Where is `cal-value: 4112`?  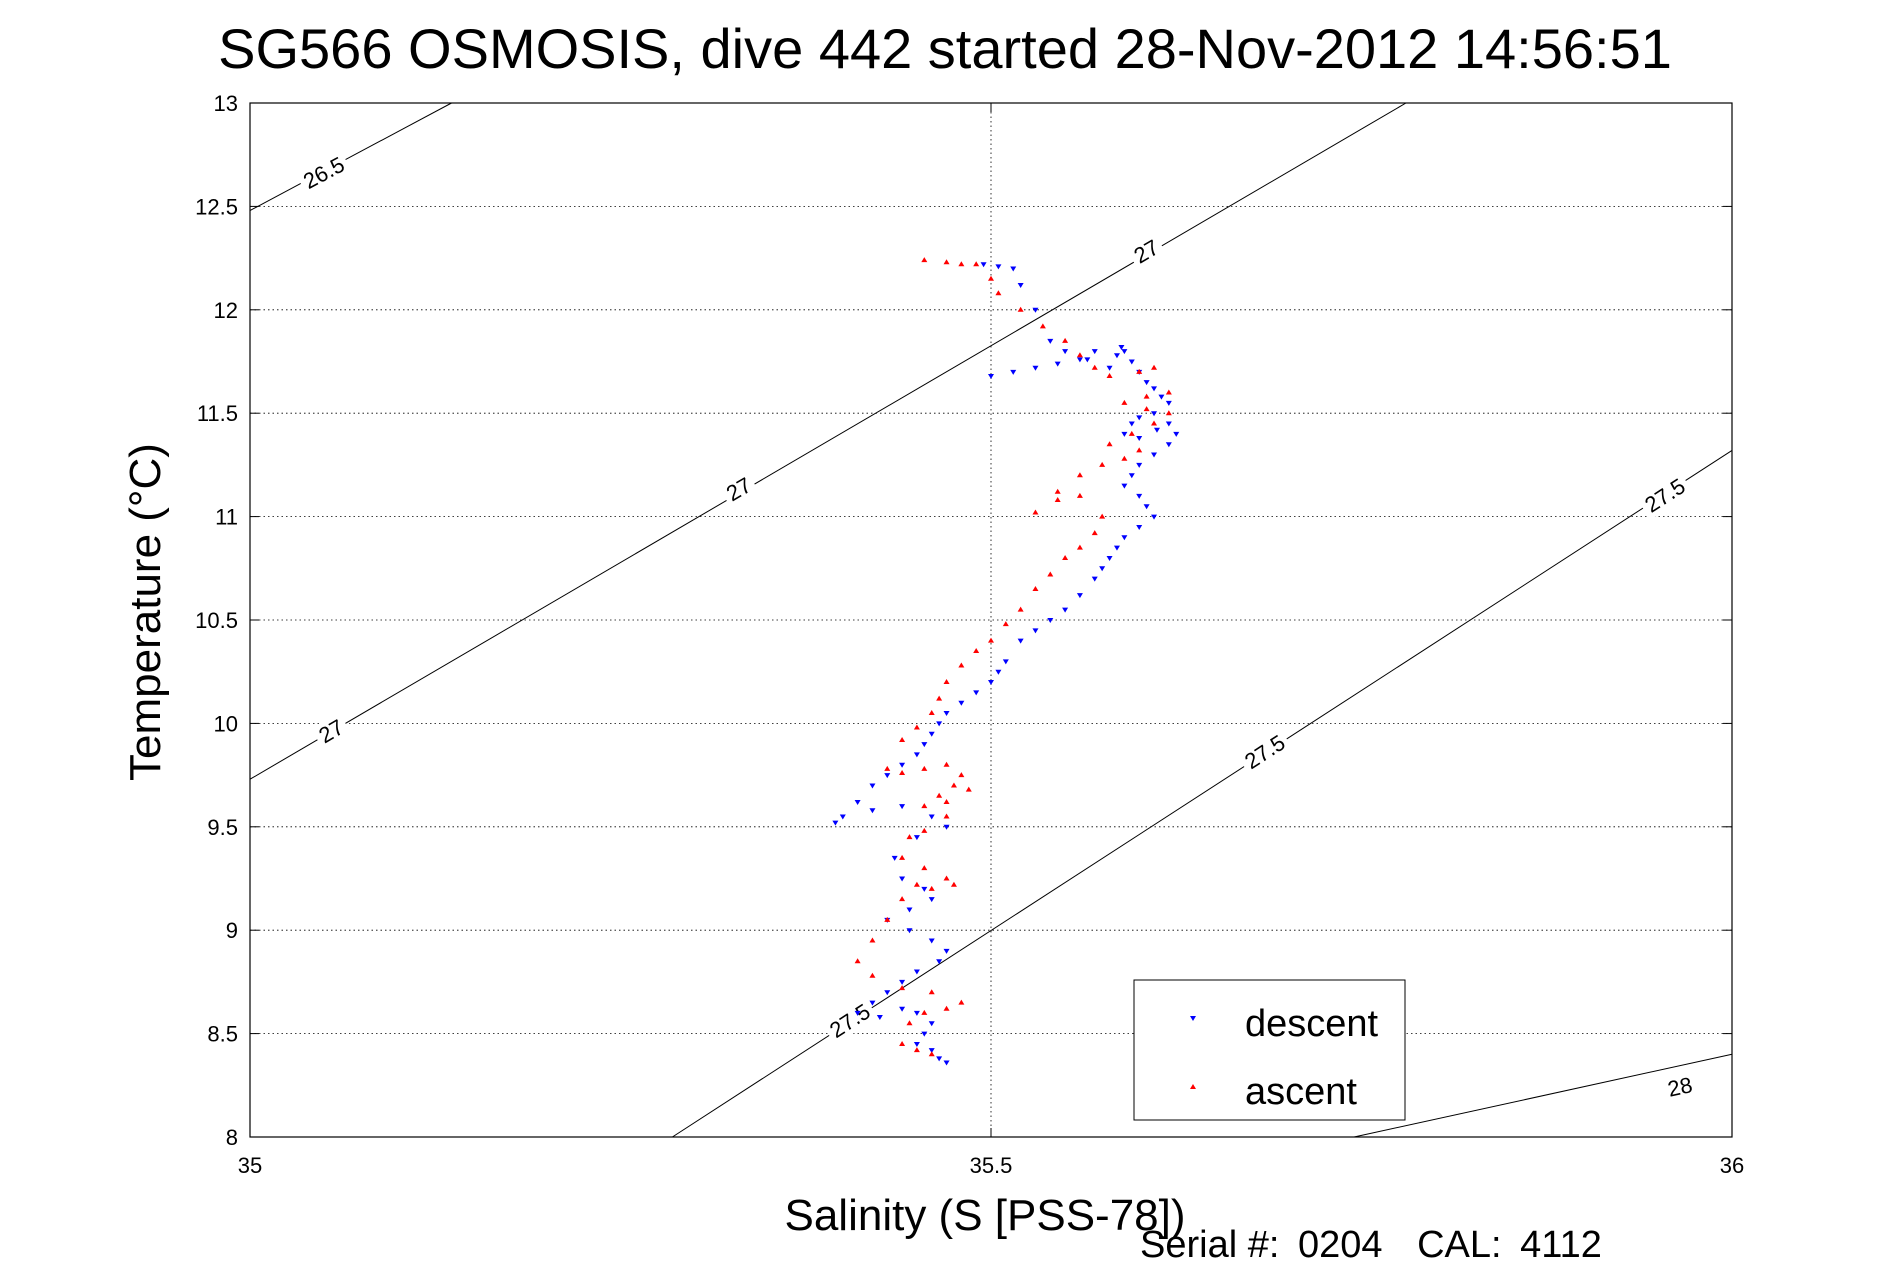
cal-value: 4112 is located at coordinates (1561, 1243).